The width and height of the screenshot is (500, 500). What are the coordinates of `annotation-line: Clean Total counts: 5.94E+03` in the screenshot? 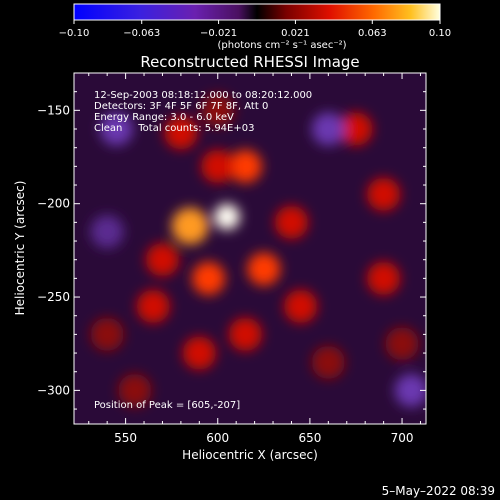 It's located at (174, 128).